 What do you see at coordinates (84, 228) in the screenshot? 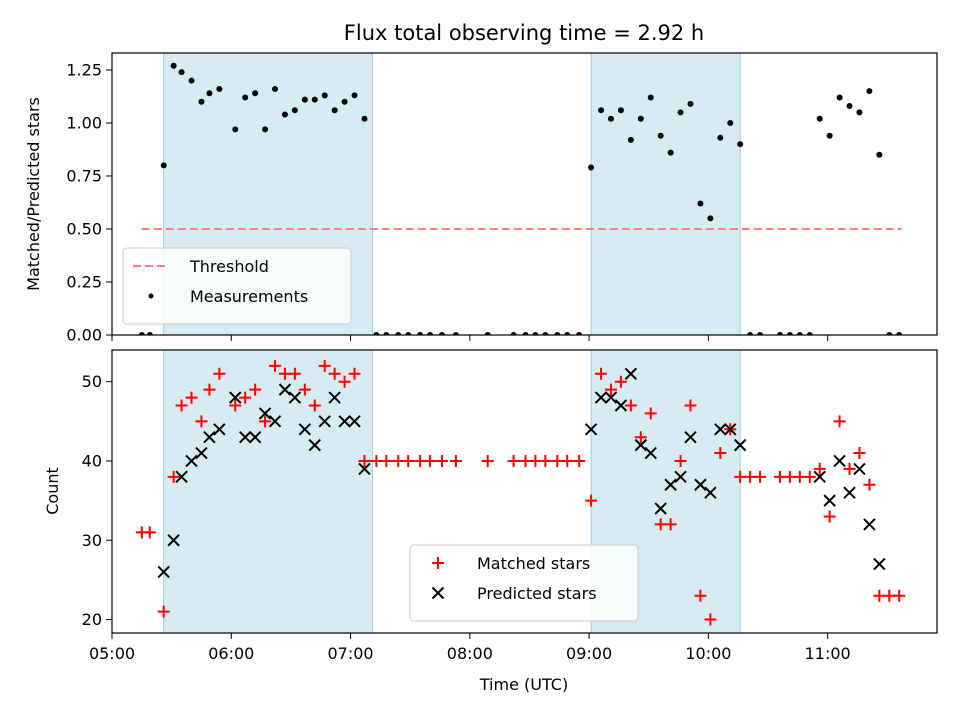
I see `y-tick-label: 0.50` at bounding box center [84, 228].